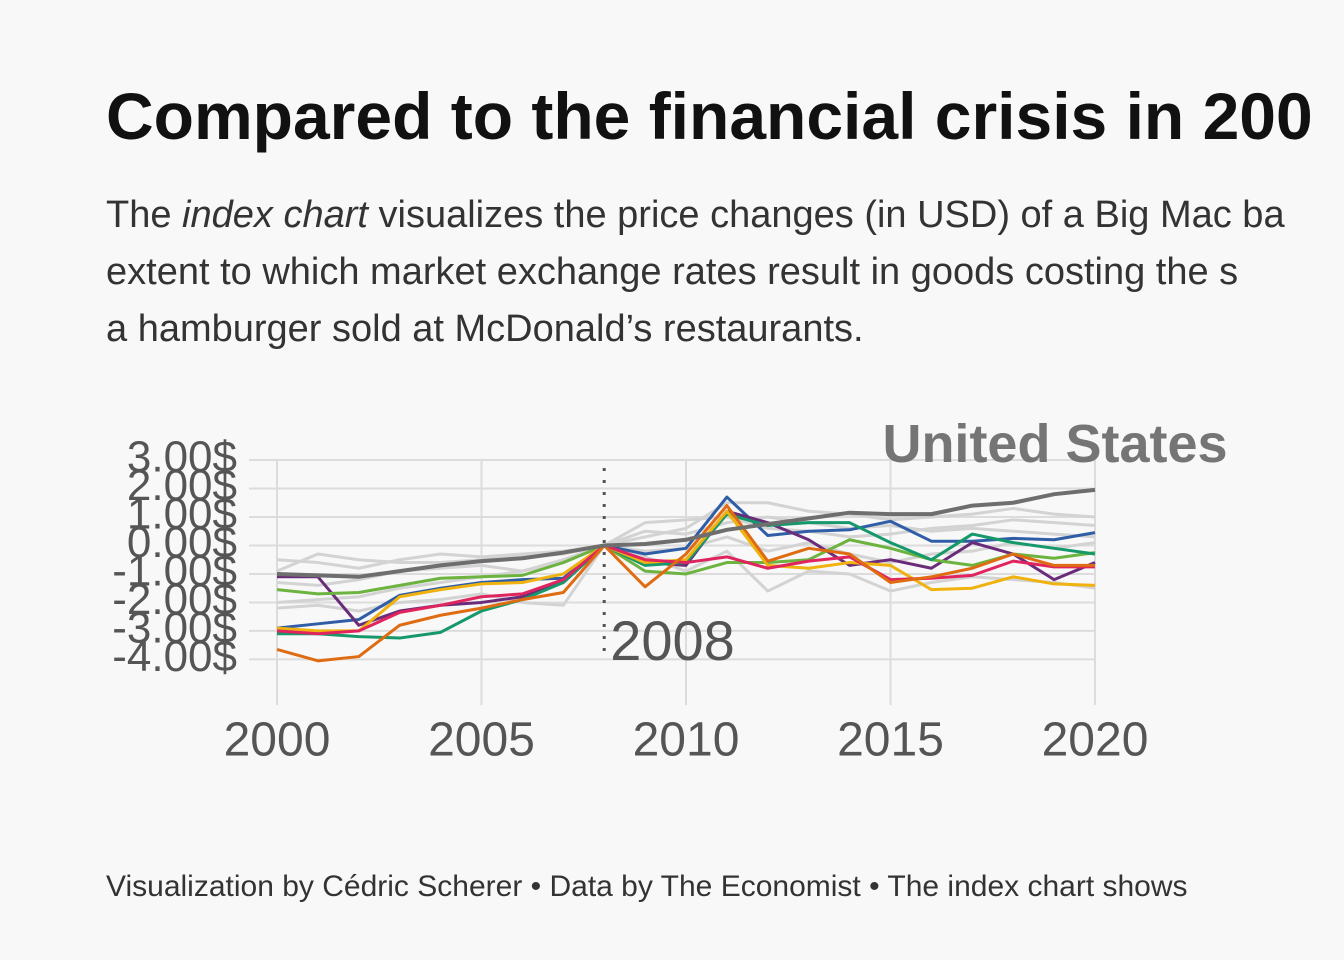 The height and width of the screenshot is (960, 1344). I want to click on series-label: United States, so click(1054, 444).